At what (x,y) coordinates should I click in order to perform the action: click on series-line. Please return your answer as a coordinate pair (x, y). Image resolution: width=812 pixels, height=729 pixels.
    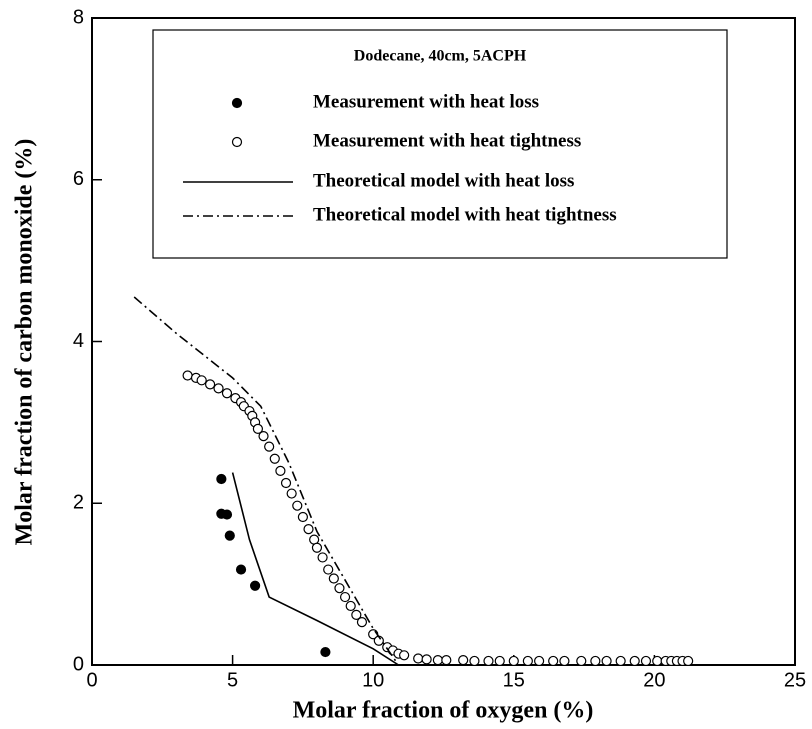
    Looking at the image, I should click on (315, 569).